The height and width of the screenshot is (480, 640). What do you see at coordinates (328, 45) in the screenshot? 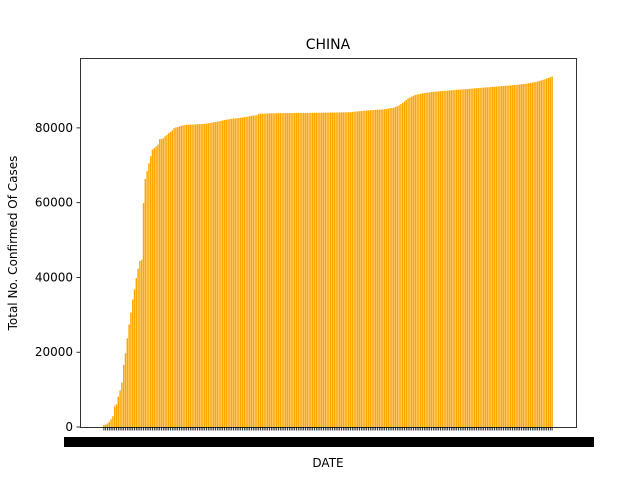
I see `chart-title: CHINA` at bounding box center [328, 45].